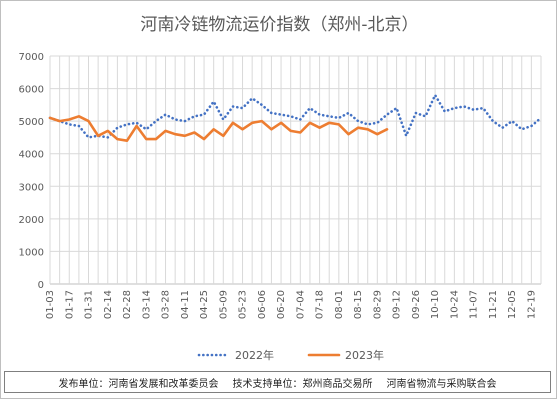 The width and height of the screenshot is (559, 401). I want to click on x-tick-label: 03-14, so click(146, 304).